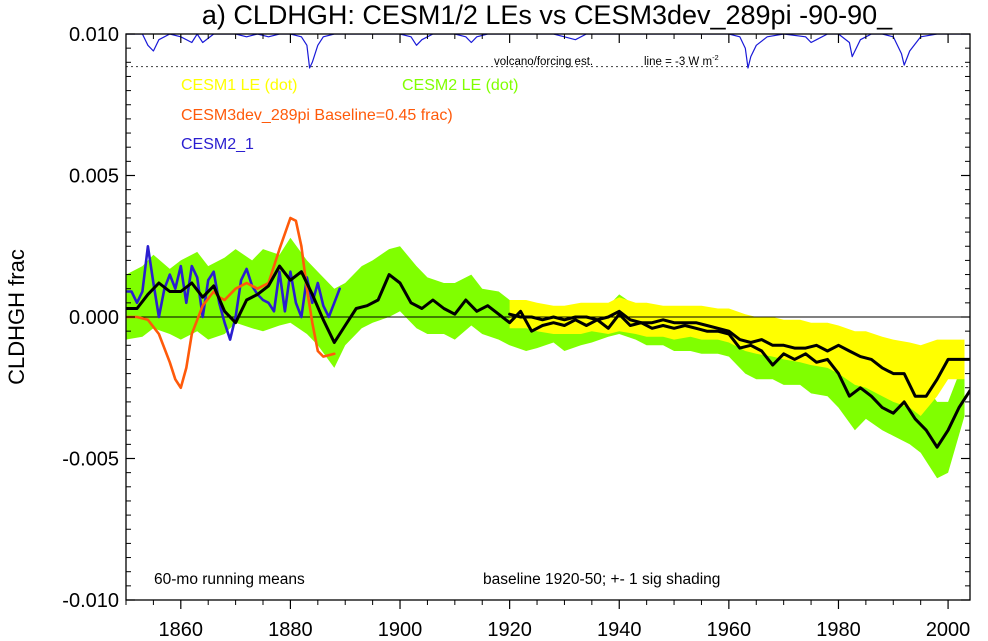 This screenshot has height=641, width=988. Describe the element at coordinates (239, 85) in the screenshot. I see `legend-cesm1-le: CESM1 LE (dot)` at that location.